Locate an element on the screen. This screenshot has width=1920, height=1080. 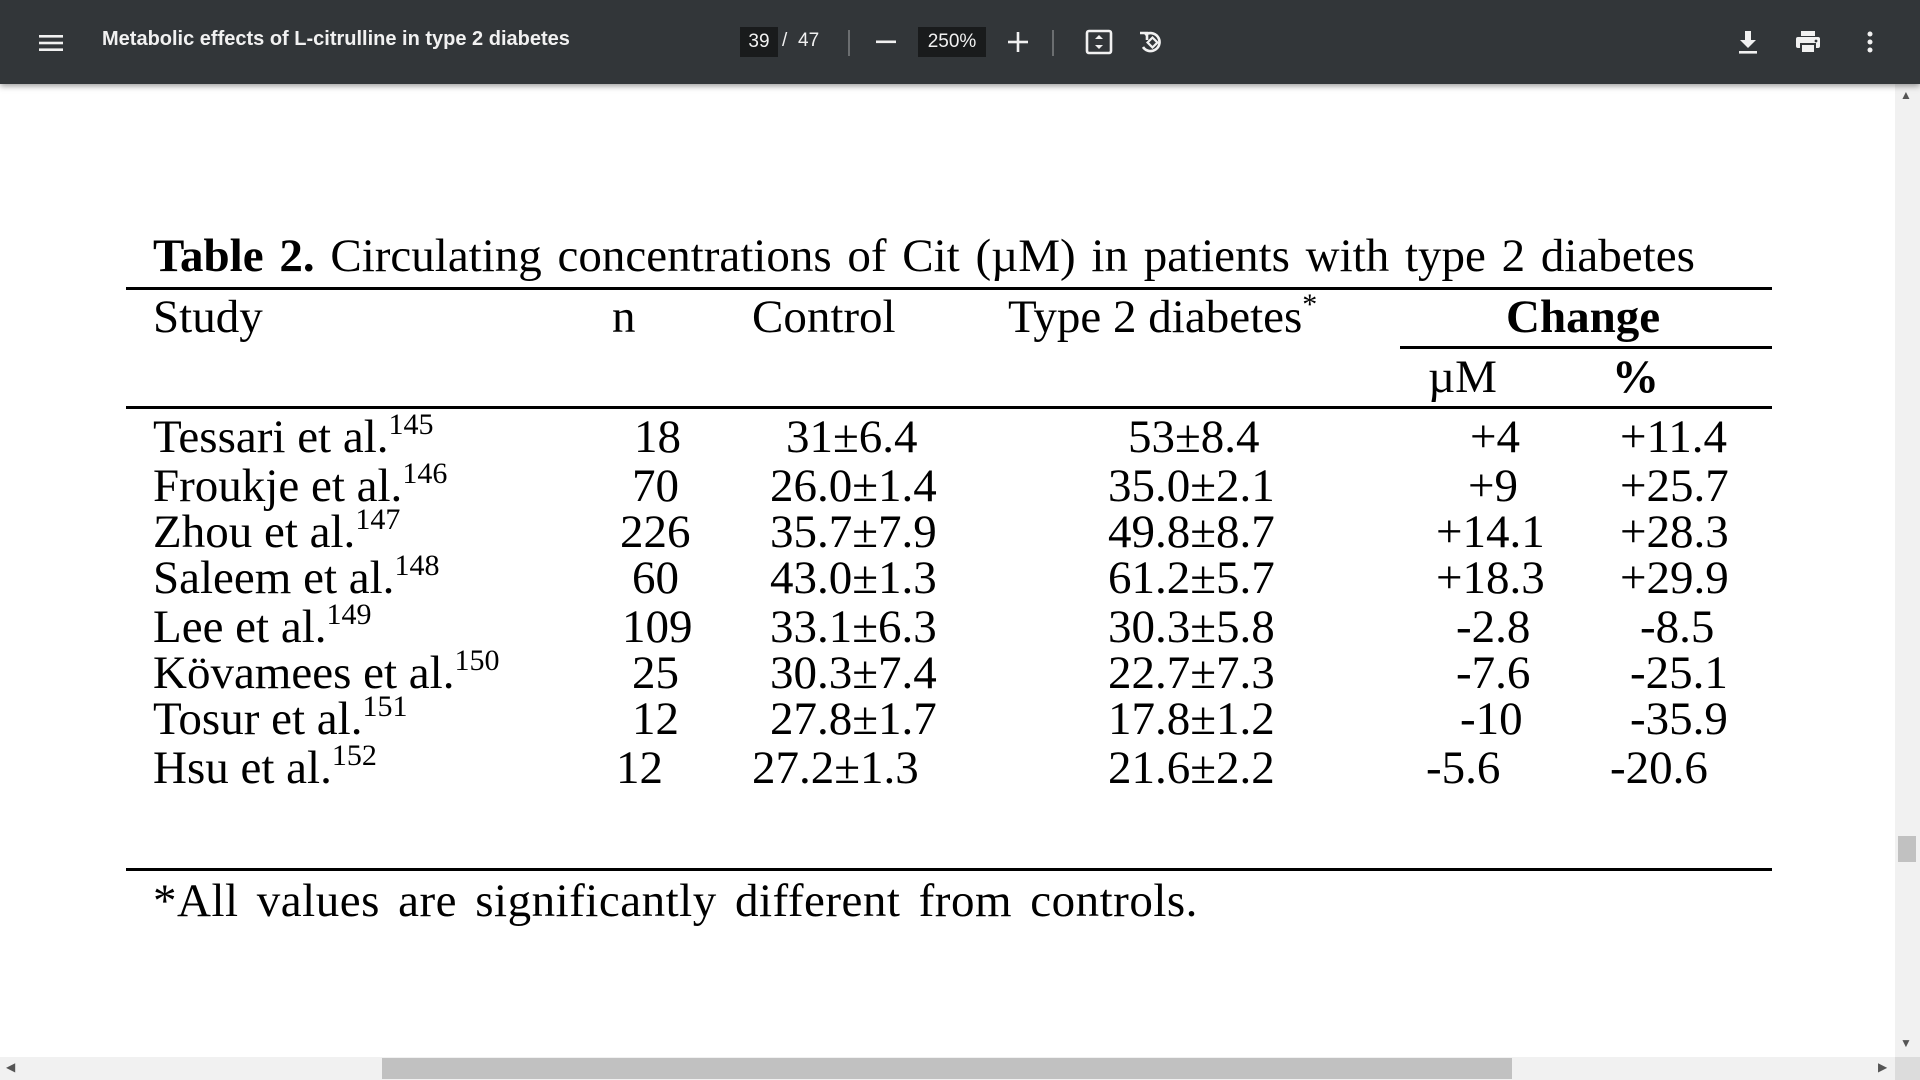
print-button is located at coordinates (1808, 42).